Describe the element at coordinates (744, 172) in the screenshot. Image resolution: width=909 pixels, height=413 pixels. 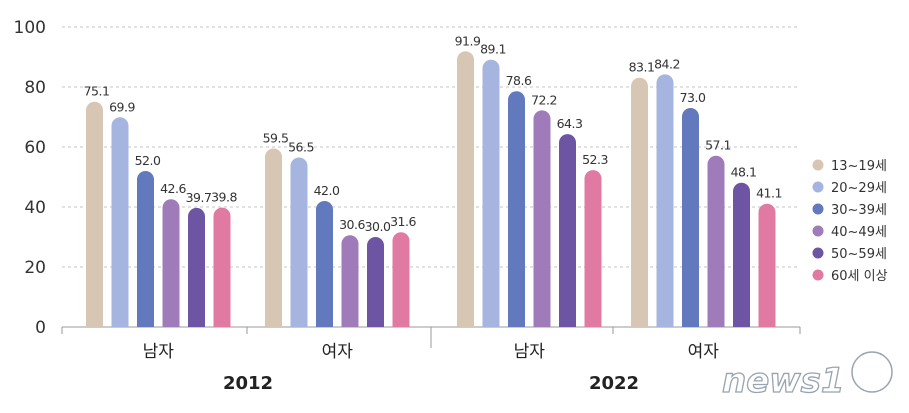
I see `data-label: 48.1` at that location.